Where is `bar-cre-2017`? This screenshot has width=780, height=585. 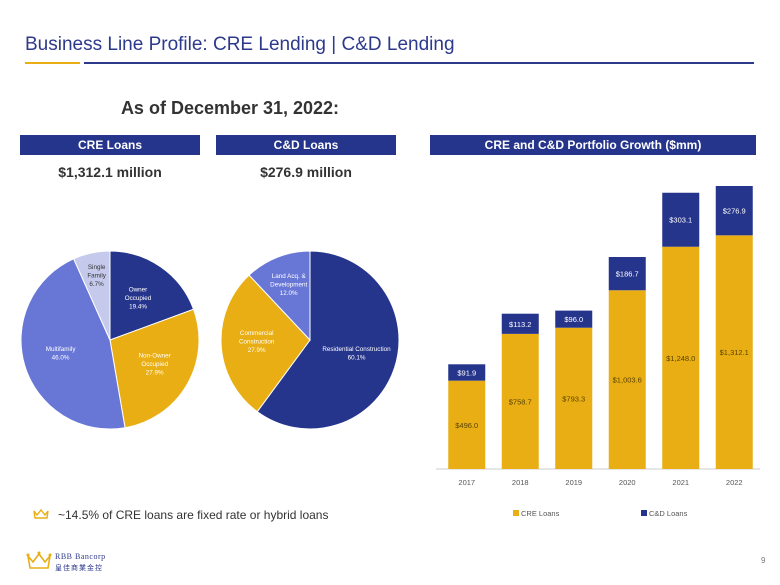 bar-cre-2017 is located at coordinates (467, 424).